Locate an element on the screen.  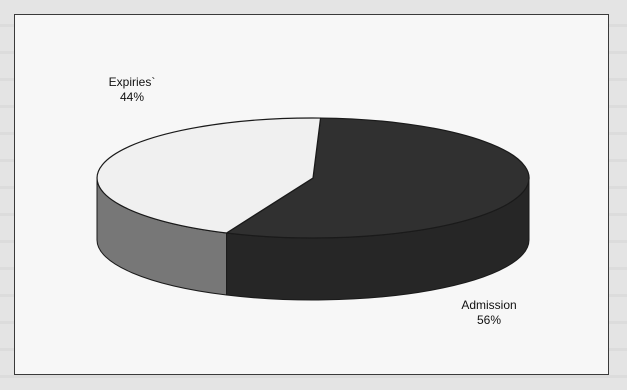
slice-name: Admission is located at coordinates (489, 305).